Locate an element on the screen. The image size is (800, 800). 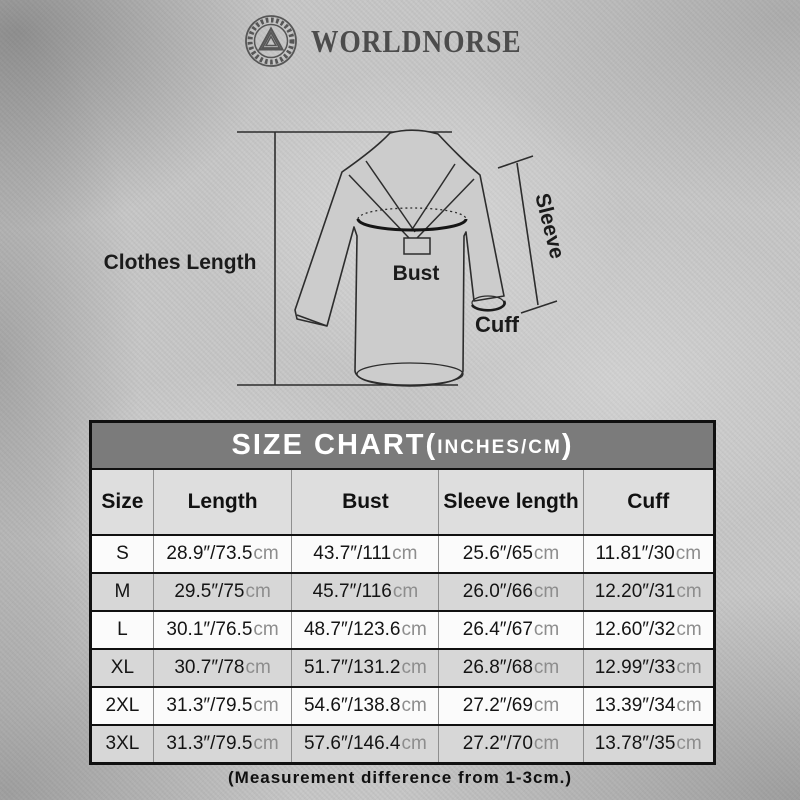
cuff-label: Cuff is located at coordinates (497, 324).